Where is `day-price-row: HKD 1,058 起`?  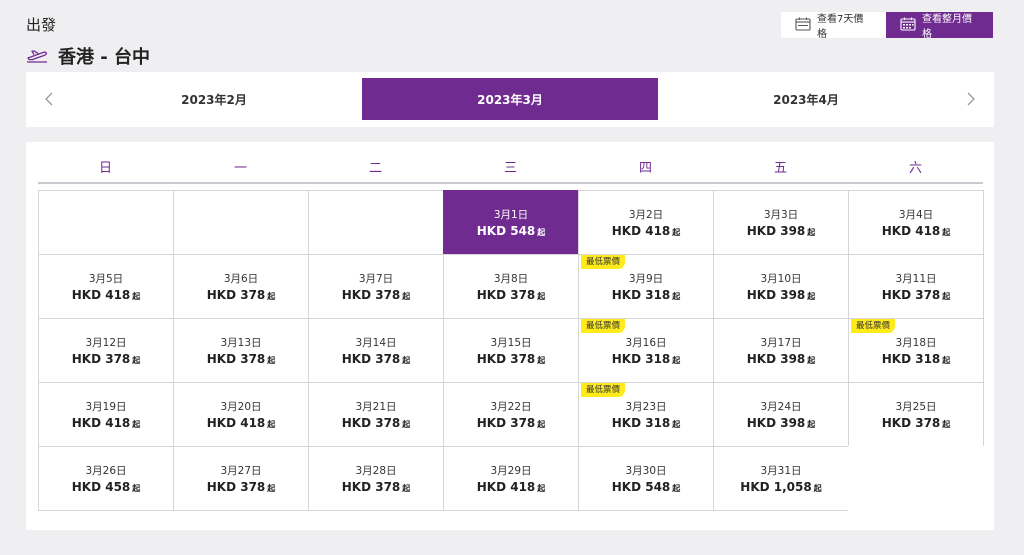
day-price-row: HKD 1,058 起 is located at coordinates (780, 487).